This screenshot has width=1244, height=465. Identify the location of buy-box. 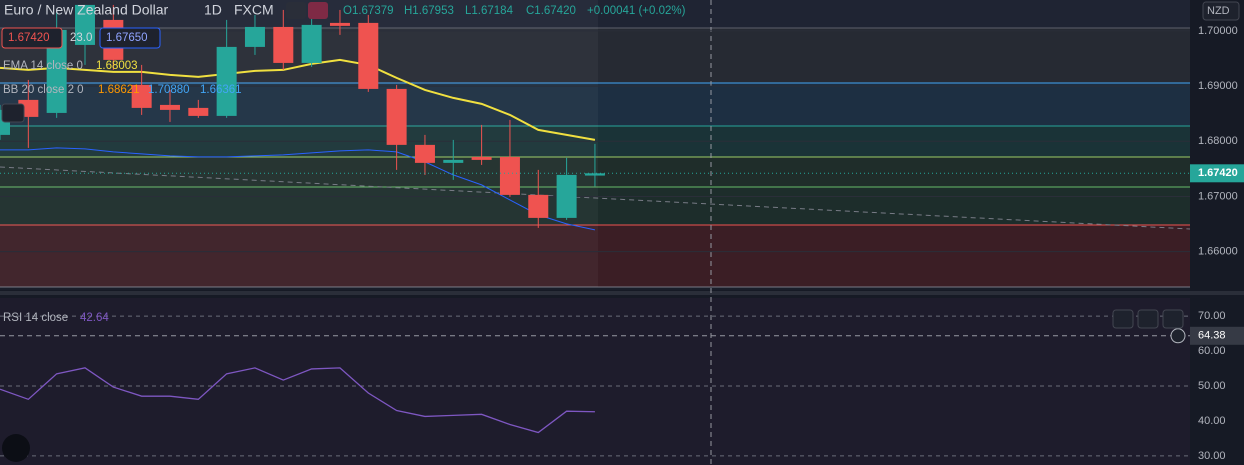
(130, 38).